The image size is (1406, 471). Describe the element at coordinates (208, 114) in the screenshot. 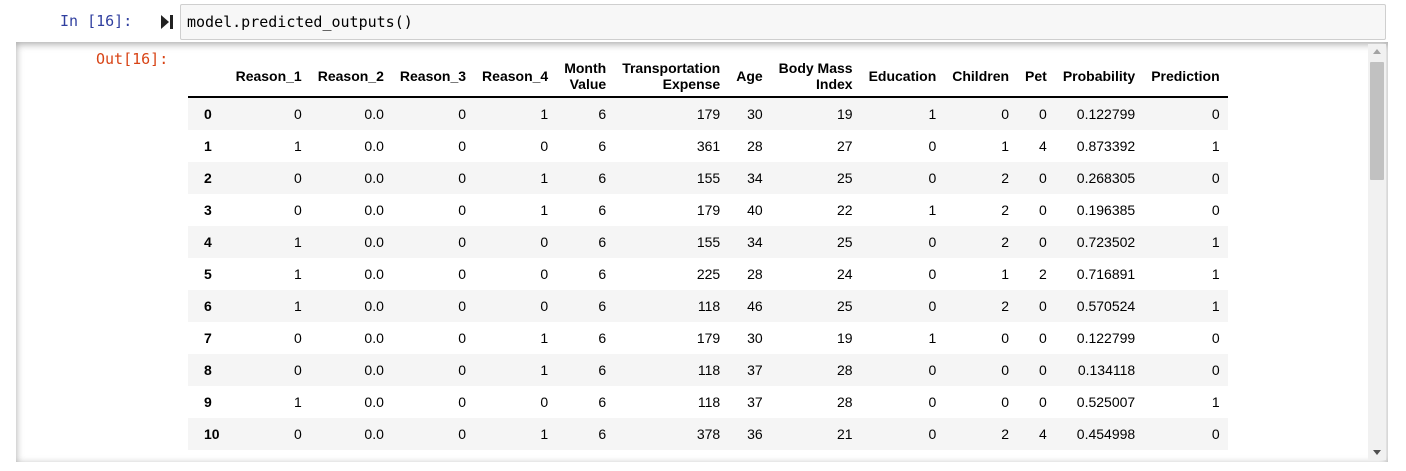

I see `row-index: 0` at that location.